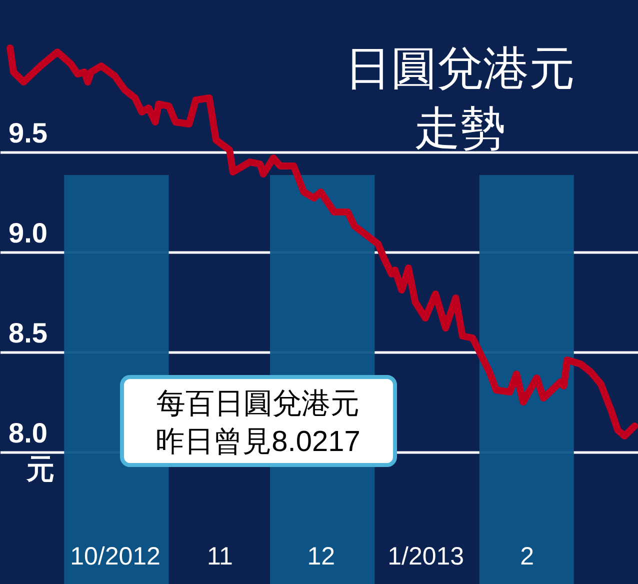 The image size is (638, 584). What do you see at coordinates (28, 233) in the screenshot?
I see `y-tick-label: 9.0` at bounding box center [28, 233].